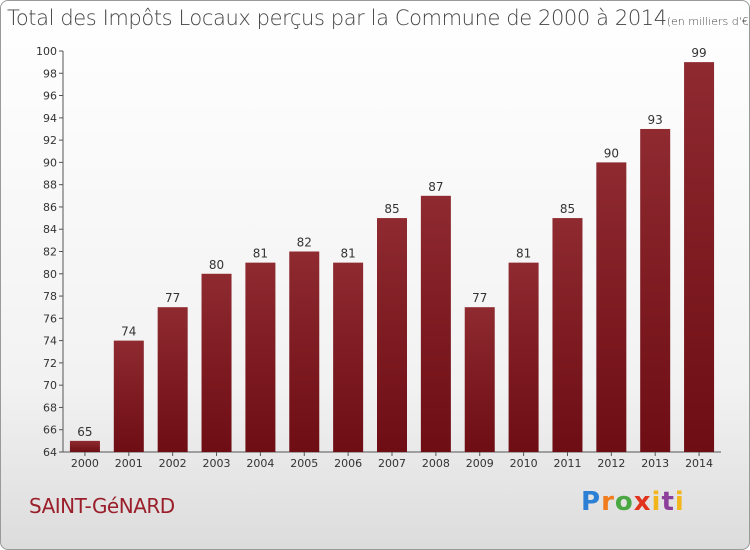 The height and width of the screenshot is (550, 750). I want to click on y-tick-label: 72, so click(50, 363).